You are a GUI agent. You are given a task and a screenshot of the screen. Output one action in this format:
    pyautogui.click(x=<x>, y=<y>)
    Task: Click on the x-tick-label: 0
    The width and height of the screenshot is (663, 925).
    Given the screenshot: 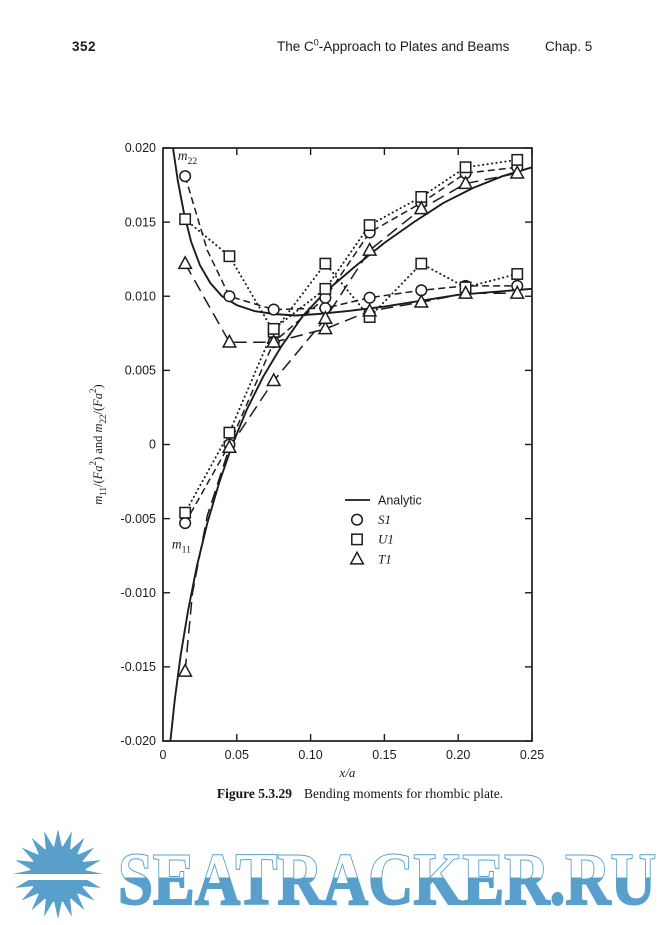 What is the action you would take?
    pyautogui.click(x=163, y=755)
    